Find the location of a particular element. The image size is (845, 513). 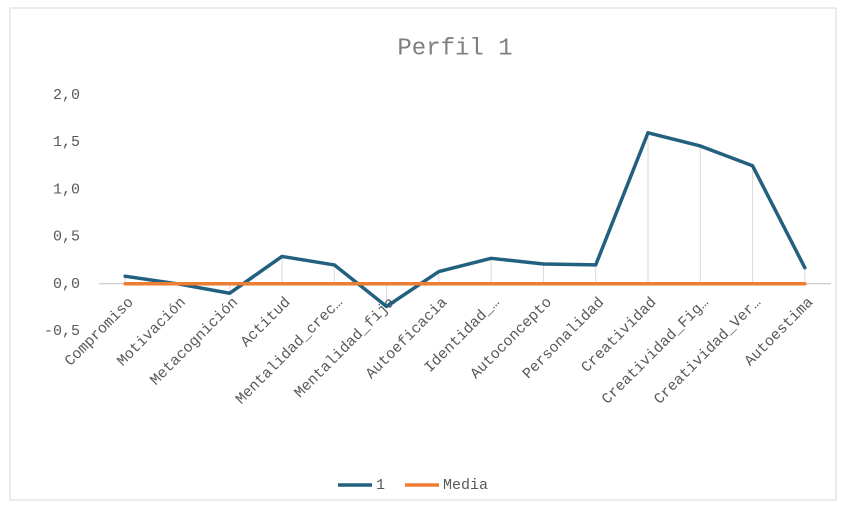

y-tick-label: 0,0 is located at coordinates (66, 284).